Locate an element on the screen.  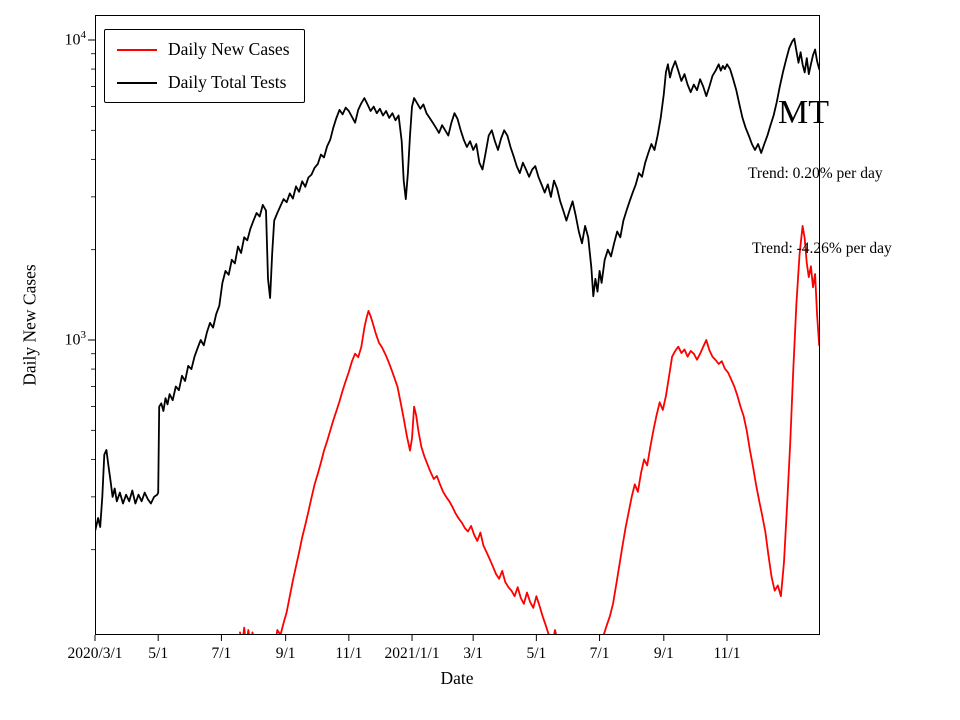
trend-annotation-cases: Trend: -4.26% per day is located at coordinates (822, 248).